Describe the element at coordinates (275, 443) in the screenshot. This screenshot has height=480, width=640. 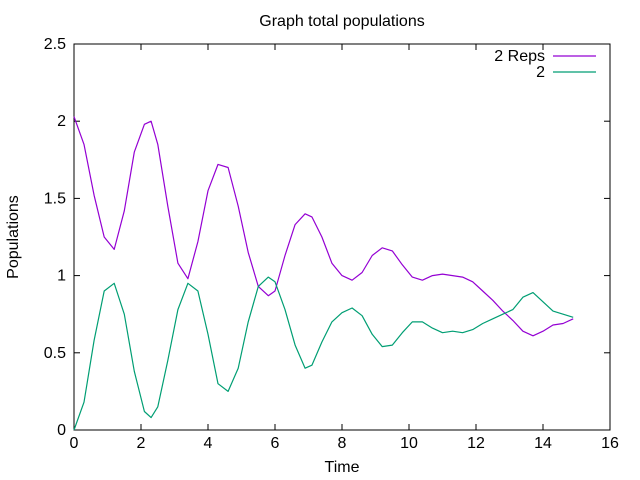
I see `x-tick-label: 6` at that location.